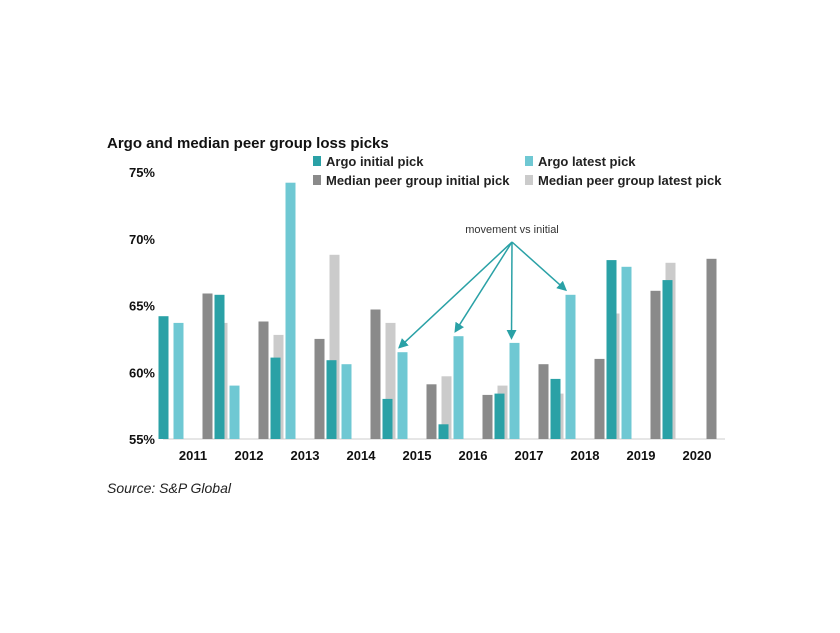 This screenshot has height=633, width=840. What do you see at coordinates (417, 455) in the screenshot?
I see `x-tick-label: 2015` at bounding box center [417, 455].